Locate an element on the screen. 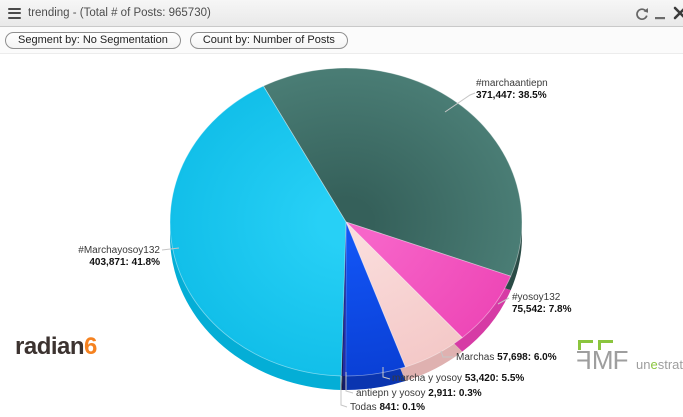  count-by-button: Count by: Number of Posts is located at coordinates (268, 40).